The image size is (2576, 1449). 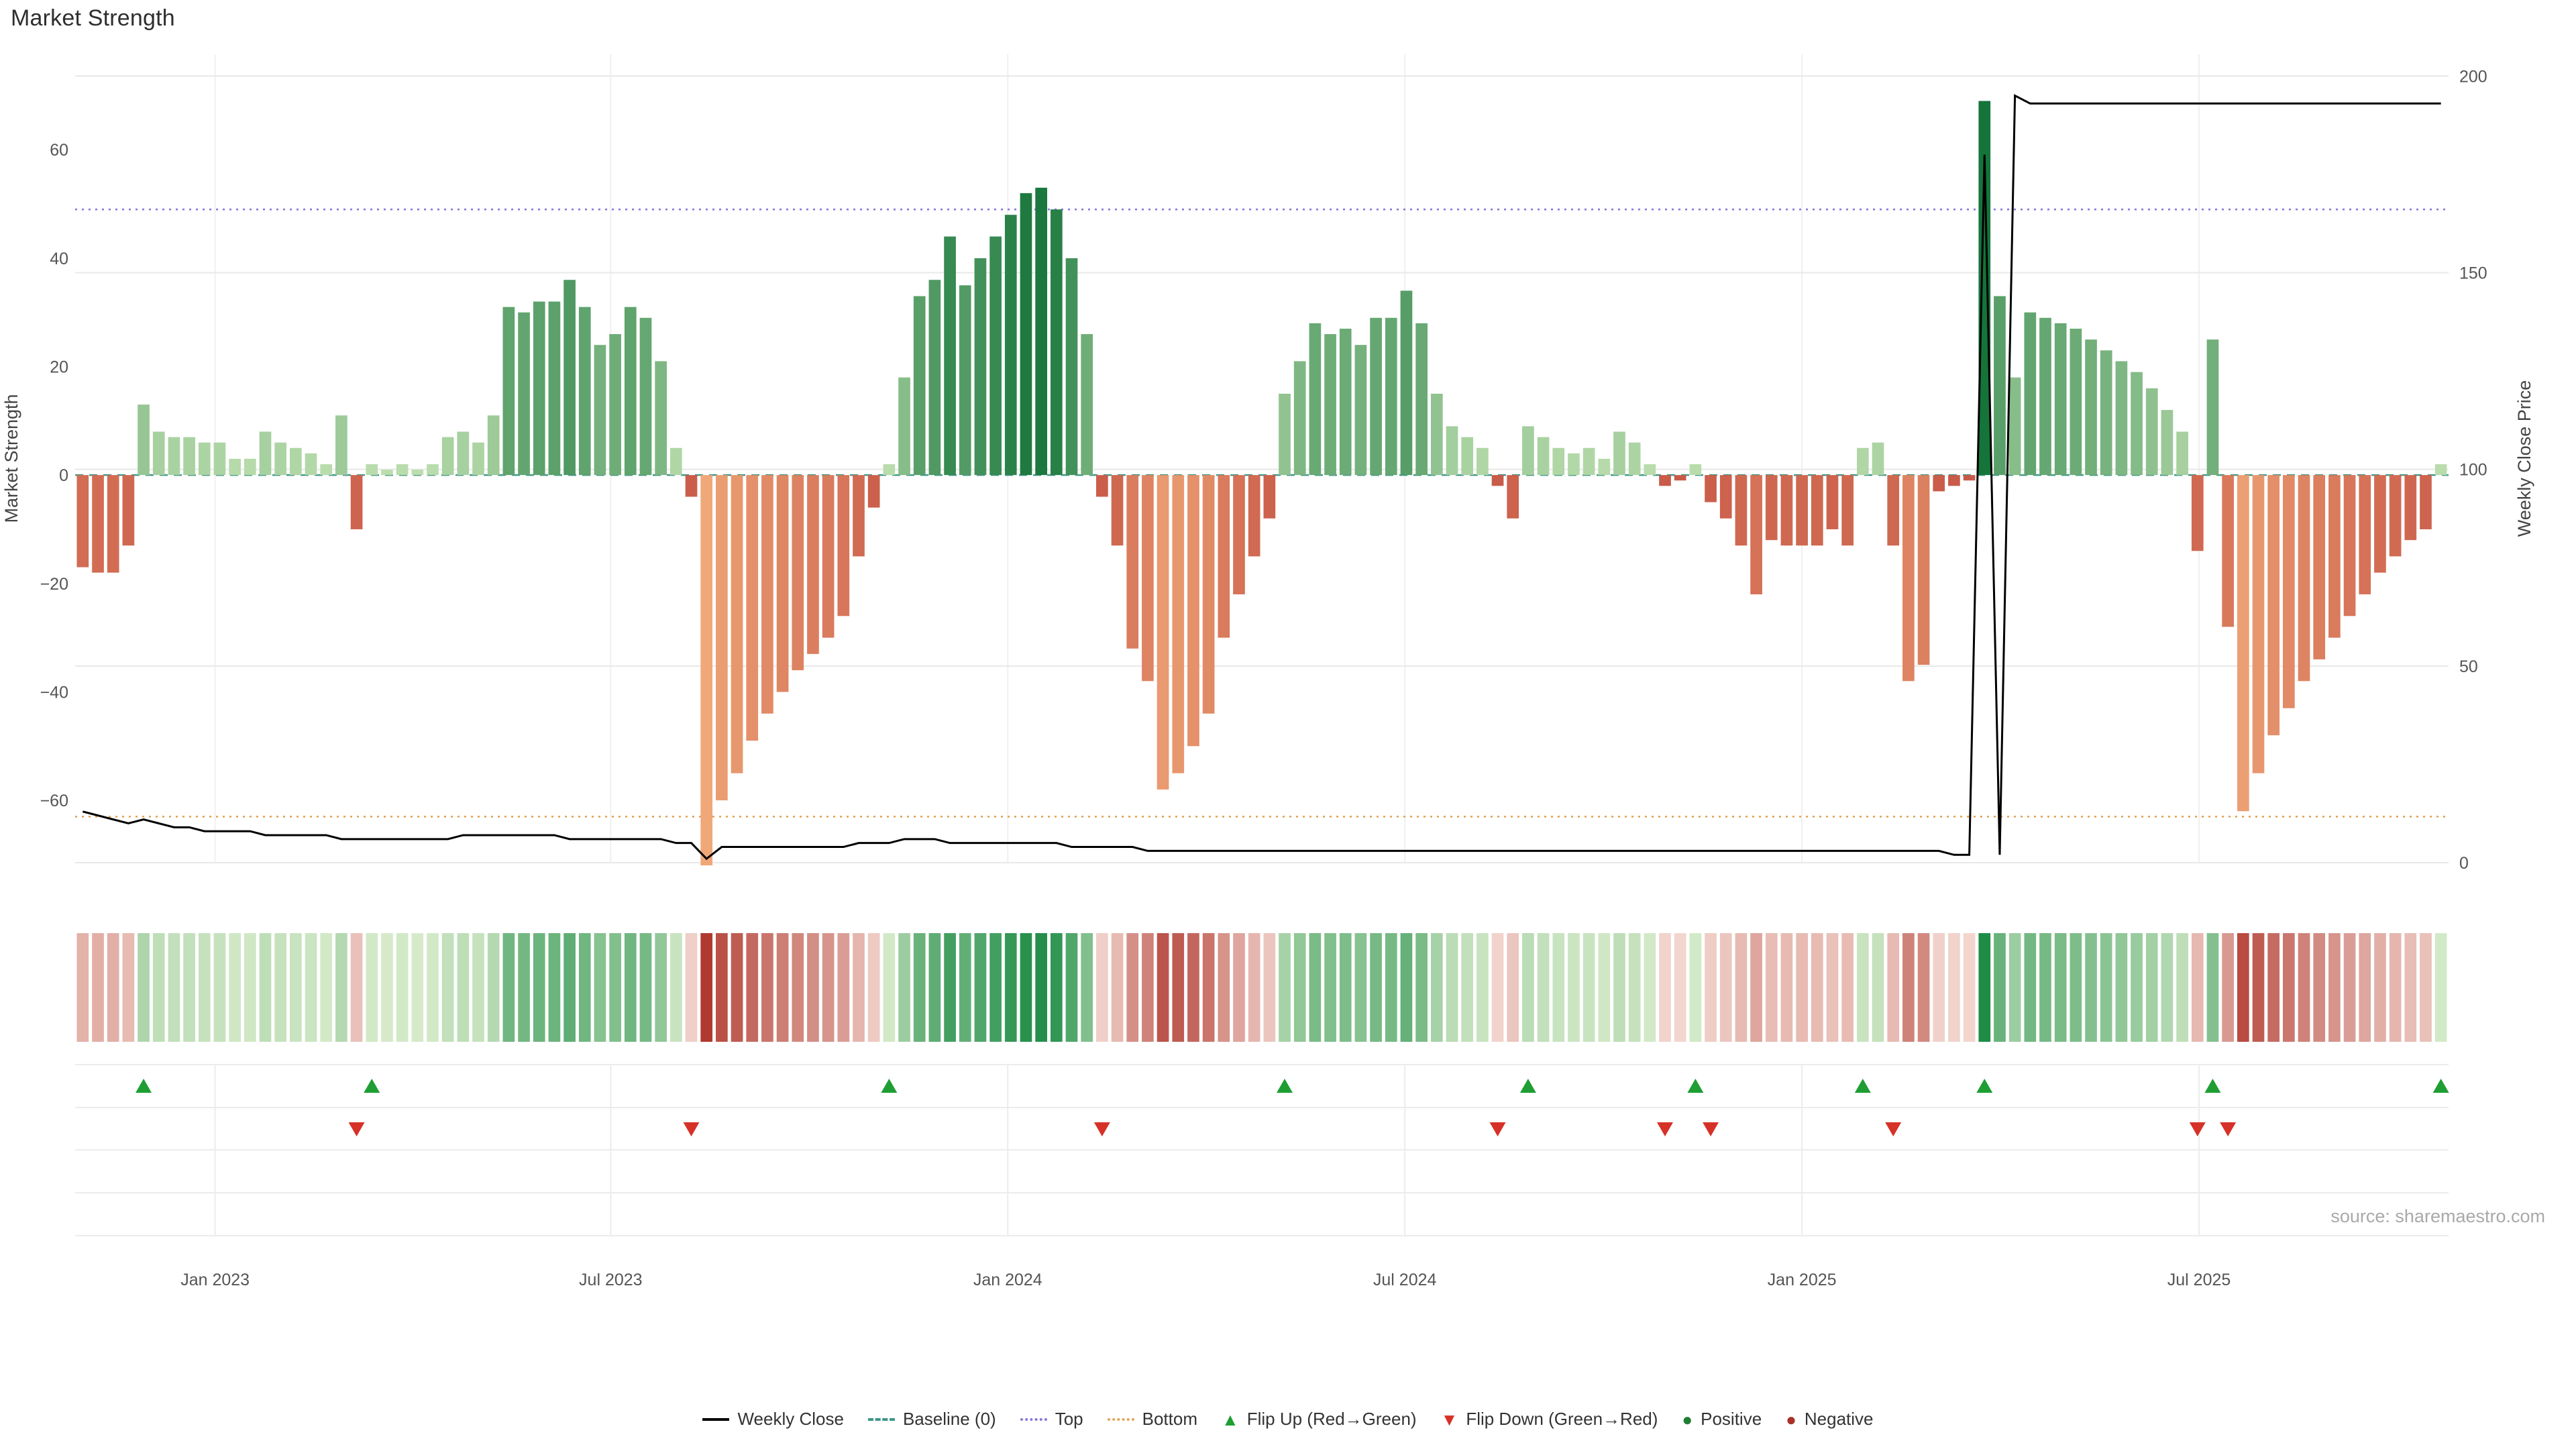 I want to click on legend-item-bottom: Bottom, so click(x=1152, y=1419).